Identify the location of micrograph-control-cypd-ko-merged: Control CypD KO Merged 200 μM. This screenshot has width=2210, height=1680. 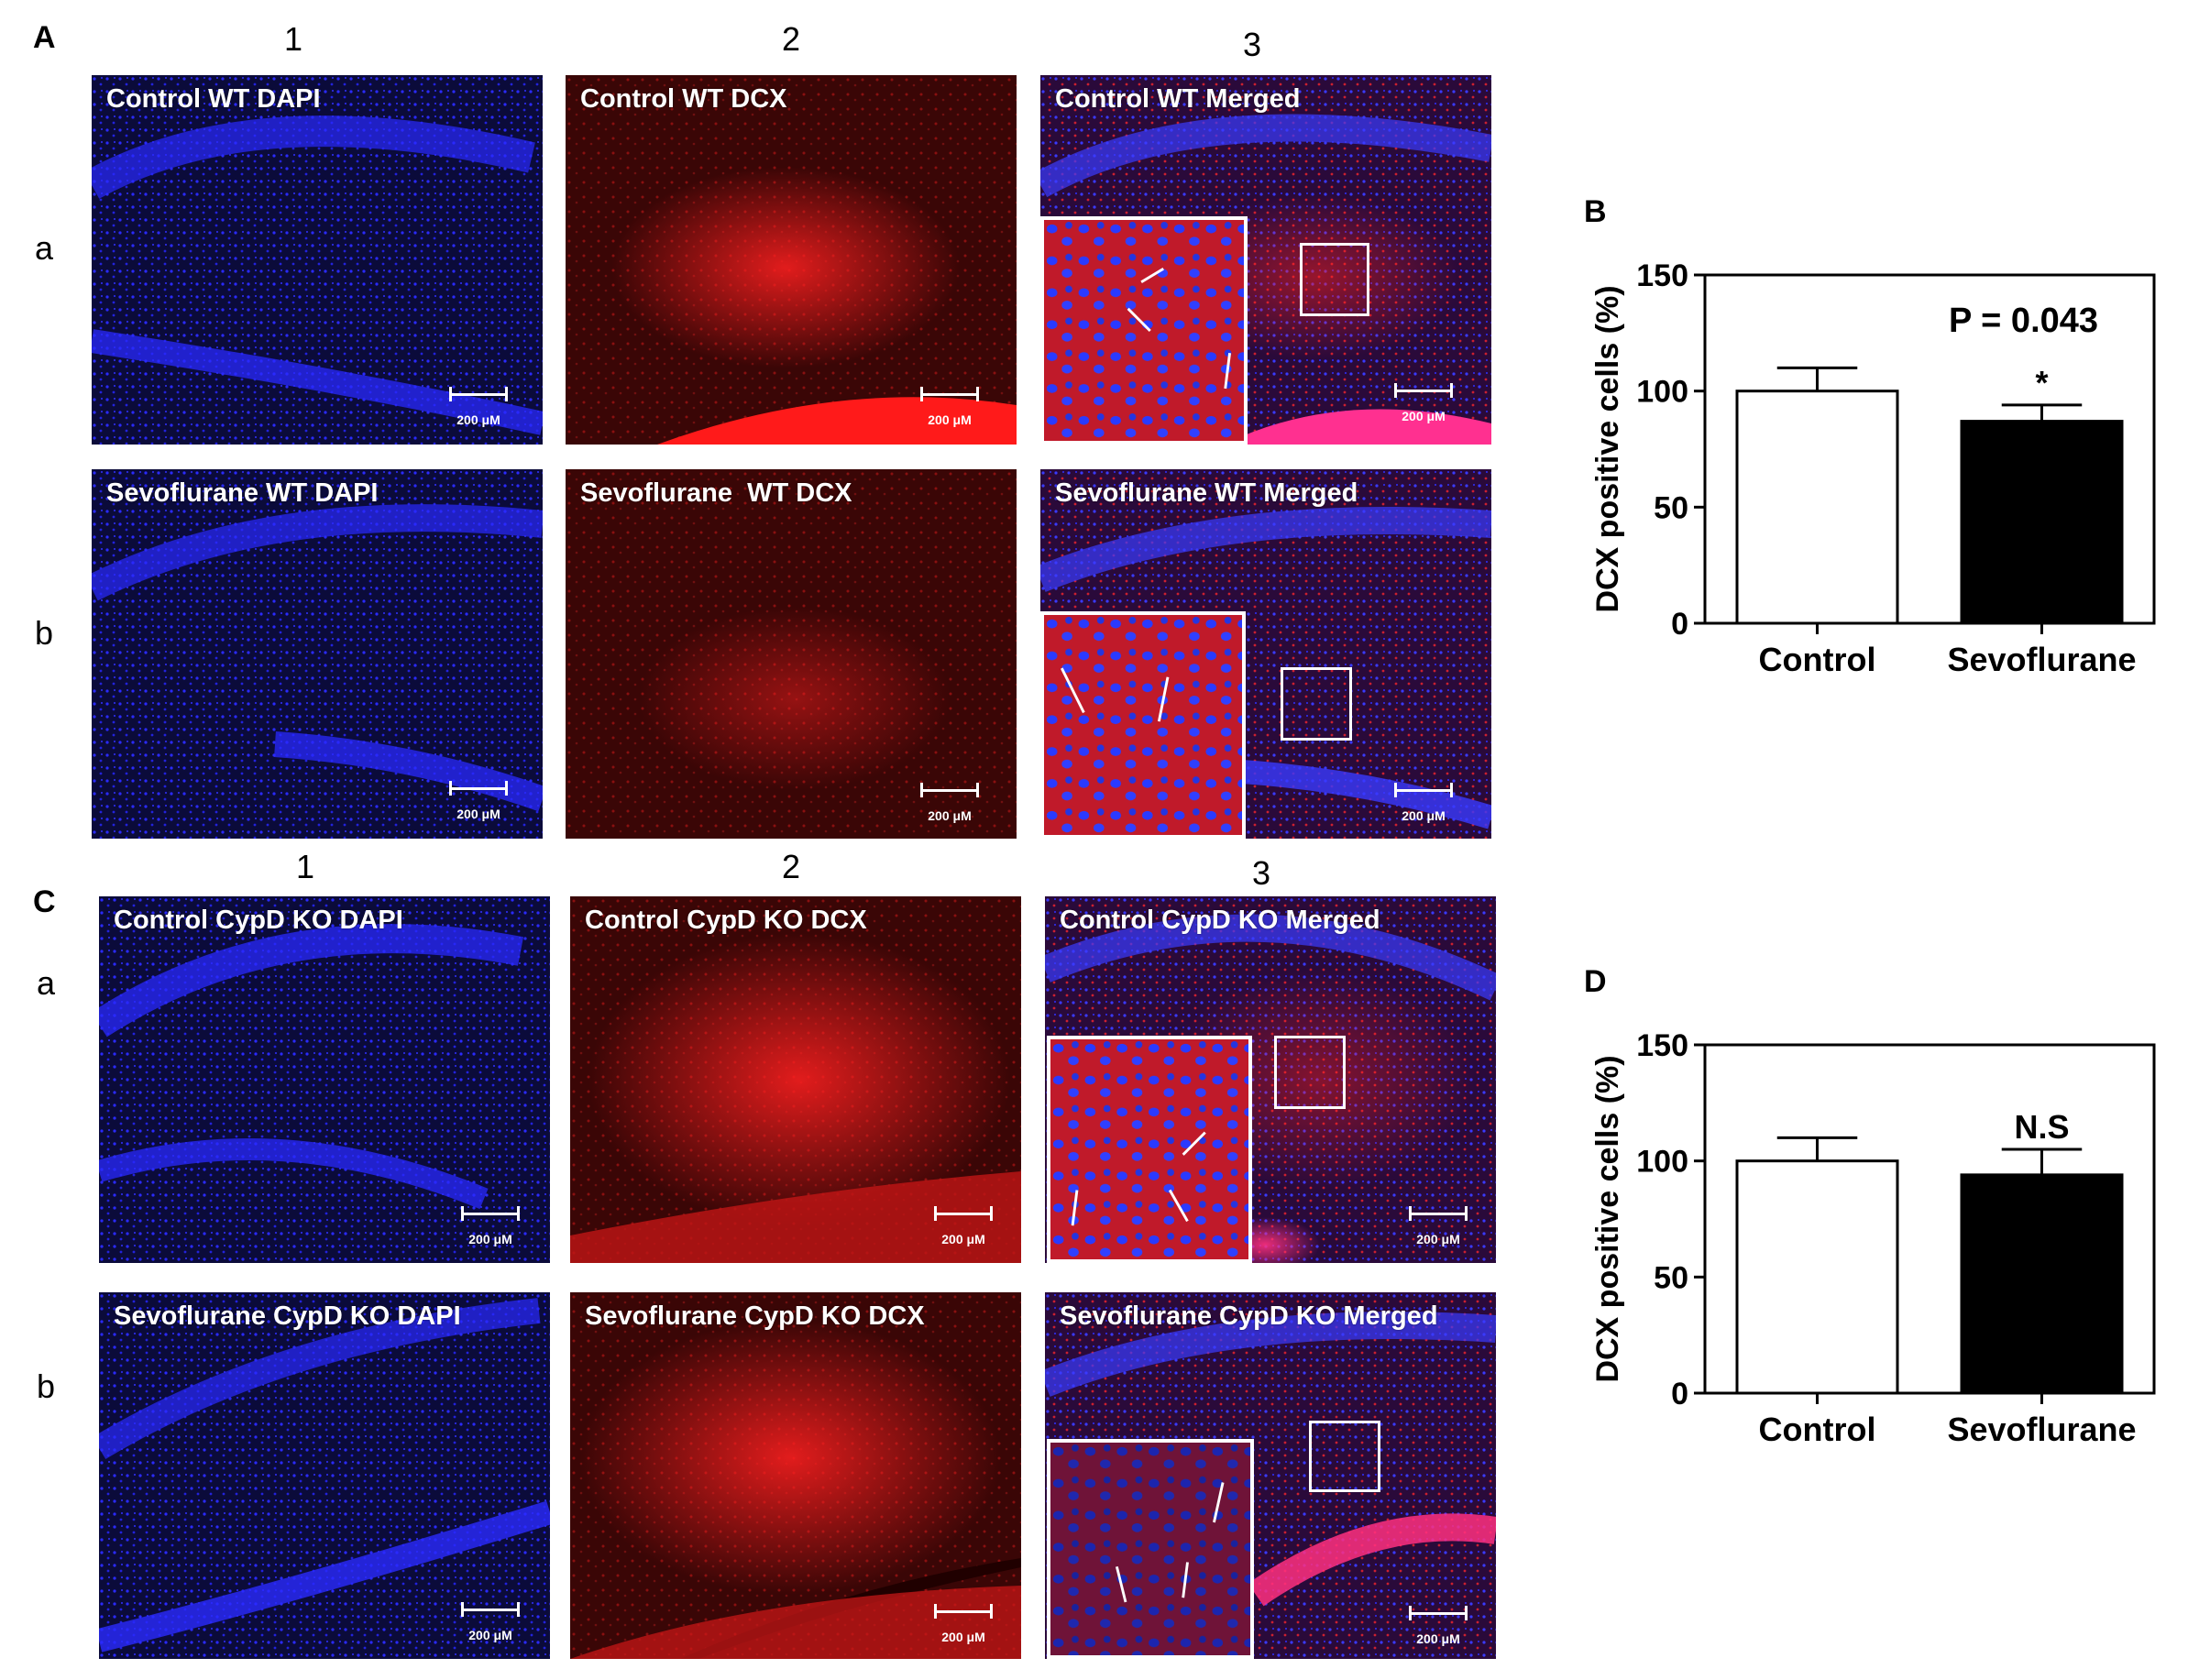
(1270, 1079).